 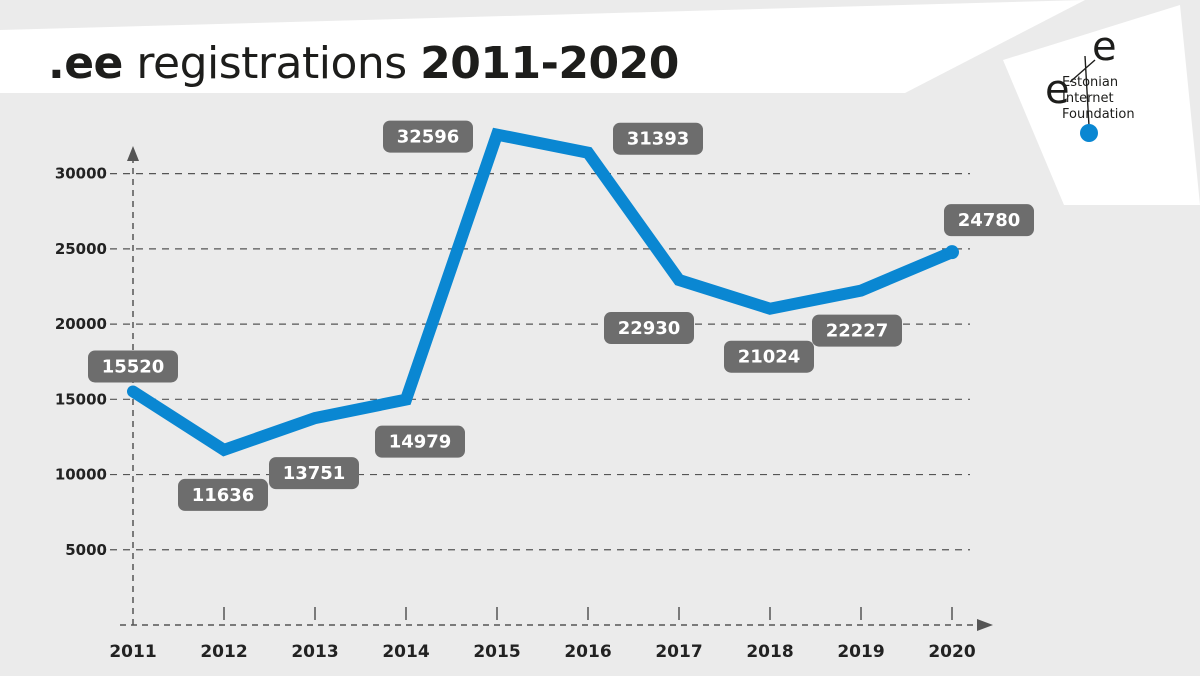 I want to click on data-label-text: 15520, so click(x=133, y=367).